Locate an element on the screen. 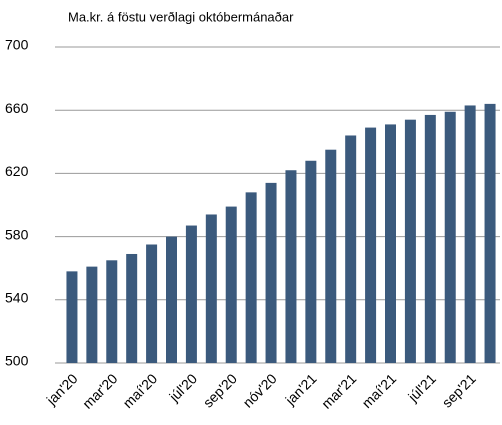 This screenshot has width=502, height=425. x-tick-label: nóv'20 is located at coordinates (260, 390).